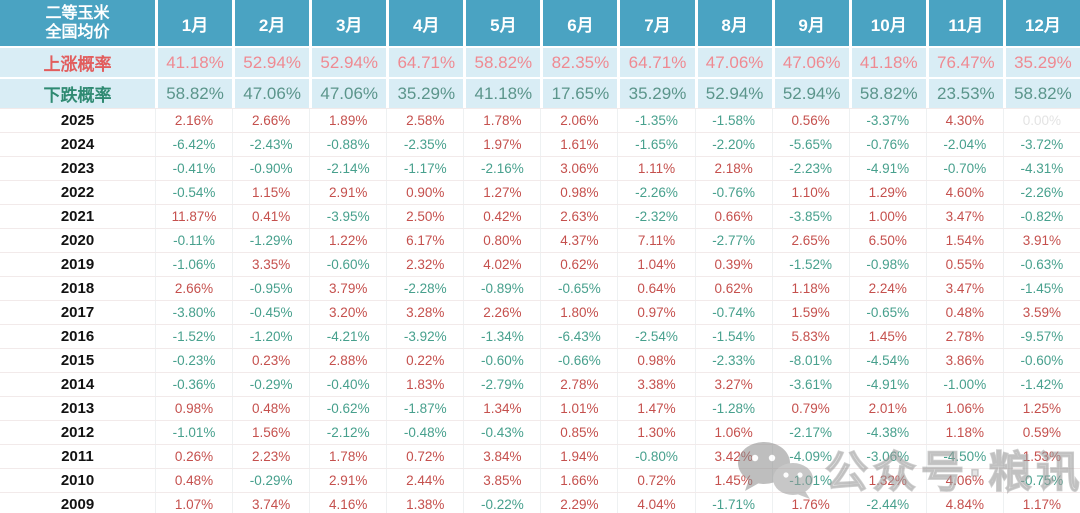 The height and width of the screenshot is (513, 1080). I want to click on value-cell: 1.27%, so click(501, 192).